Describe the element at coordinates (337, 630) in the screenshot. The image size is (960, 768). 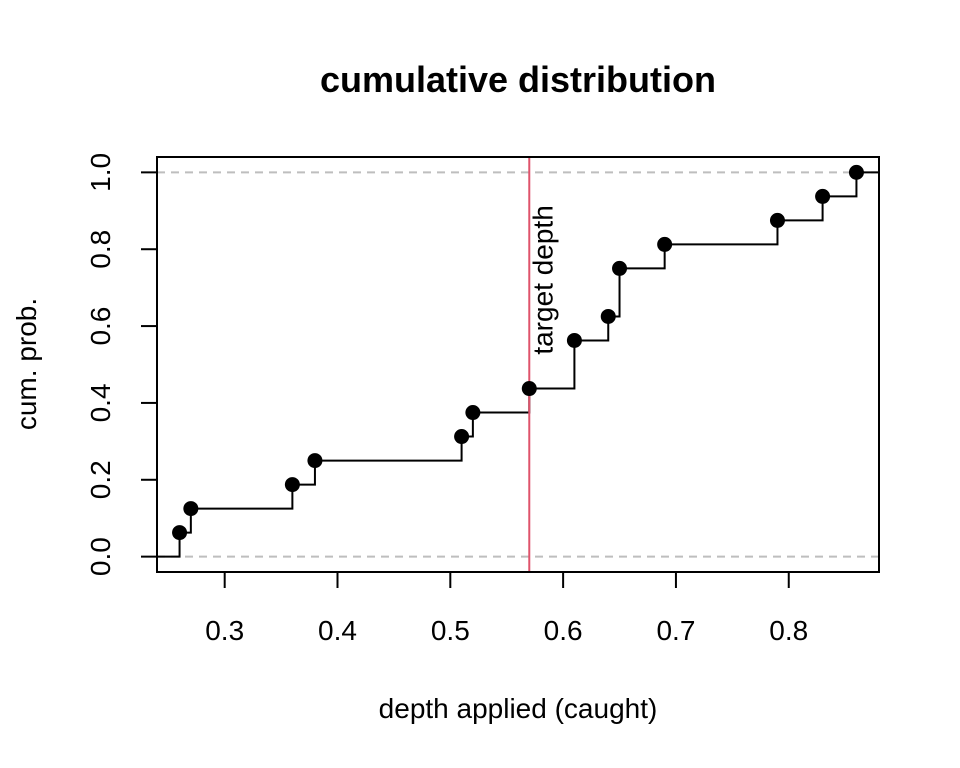
I see `x-tick-label-1: 0.4` at that location.